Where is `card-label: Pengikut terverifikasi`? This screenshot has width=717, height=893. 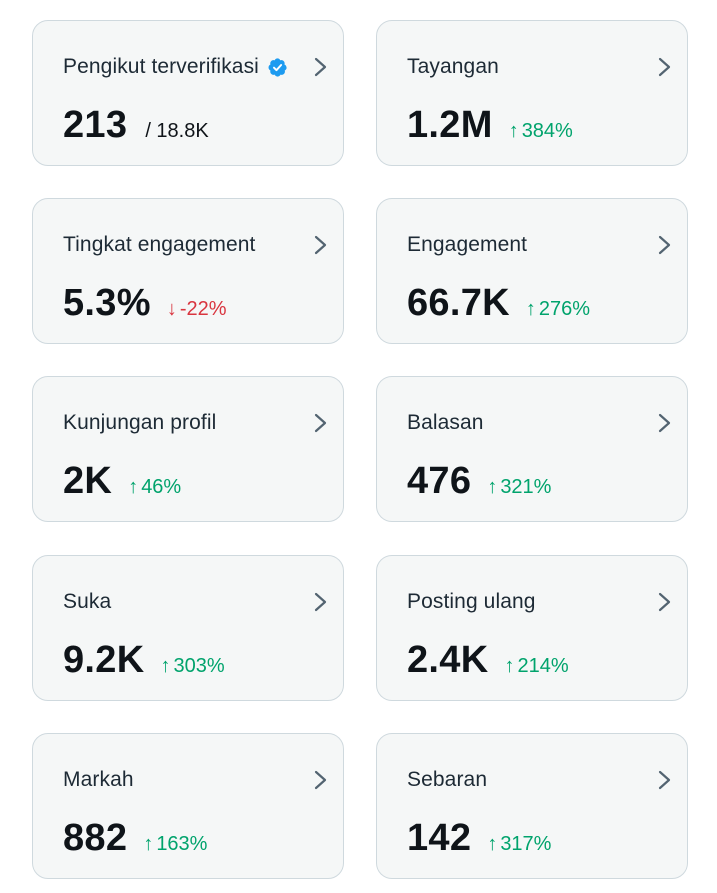
card-label: Pengikut terverifikasi is located at coordinates (175, 67).